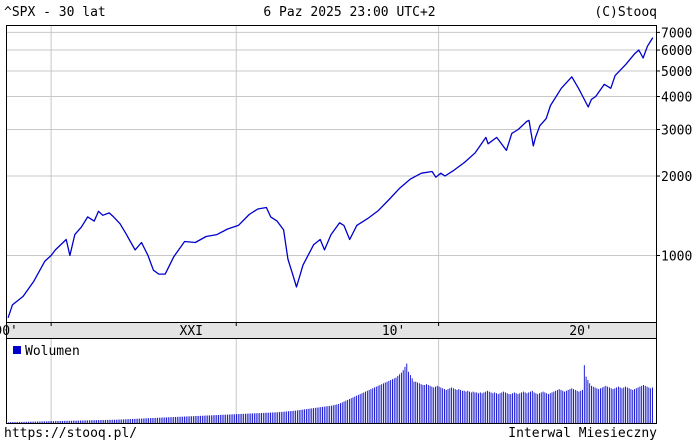 This screenshot has height=444, width=699. I want to click on price-tick-label: 7000, so click(676, 33).